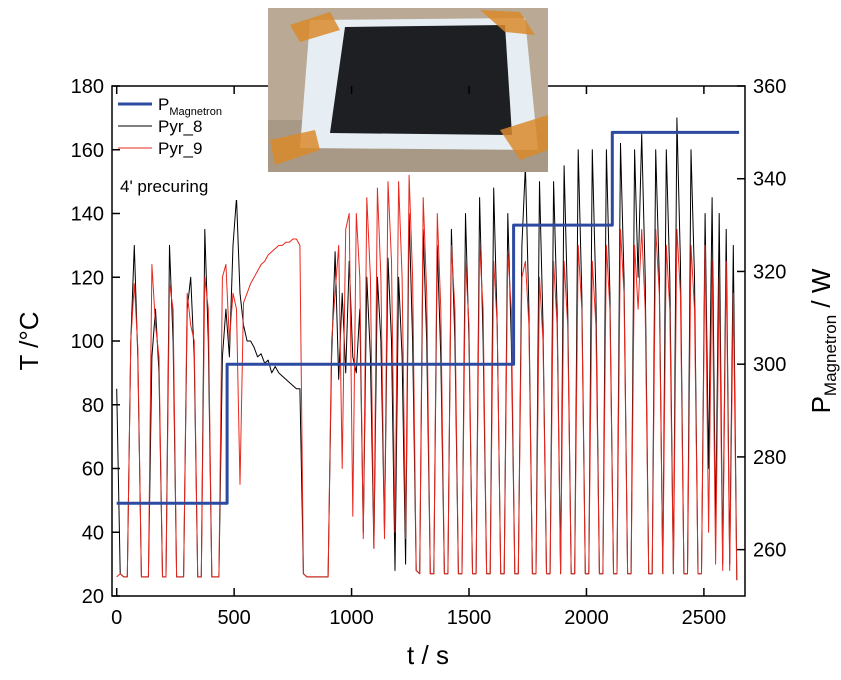 The height and width of the screenshot is (680, 841). What do you see at coordinates (29, 340) in the screenshot?
I see `y-axis-label: T /°C` at bounding box center [29, 340].